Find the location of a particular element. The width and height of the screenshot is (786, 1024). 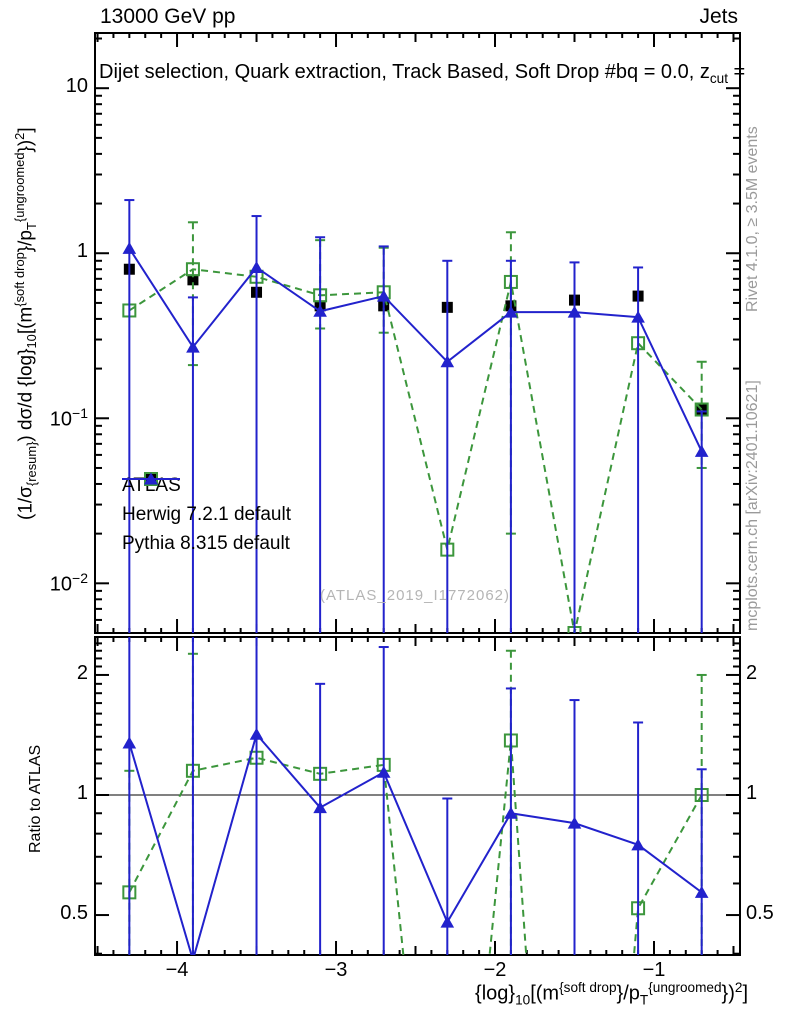

legend-item-herwig: Herwig 7.2.1 default is located at coordinates (206, 500).